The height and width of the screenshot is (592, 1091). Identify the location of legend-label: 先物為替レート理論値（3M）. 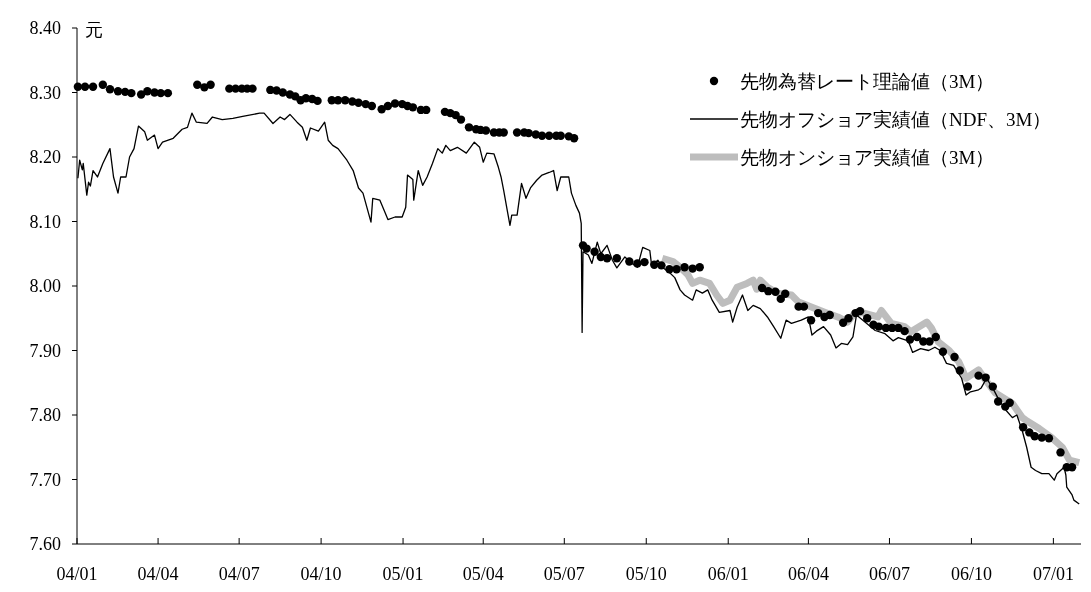
(867, 81).